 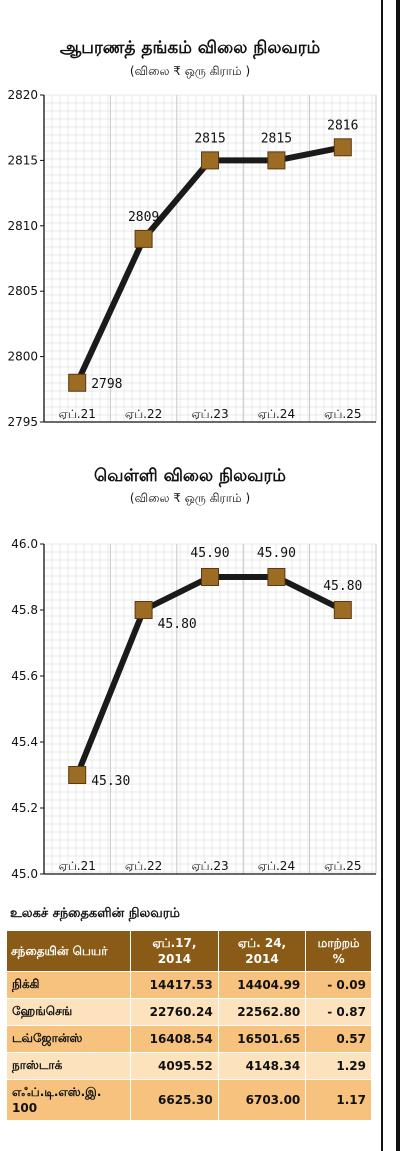 What do you see at coordinates (262, 1100) in the screenshot?
I see `value-apr24: 6703.00` at bounding box center [262, 1100].